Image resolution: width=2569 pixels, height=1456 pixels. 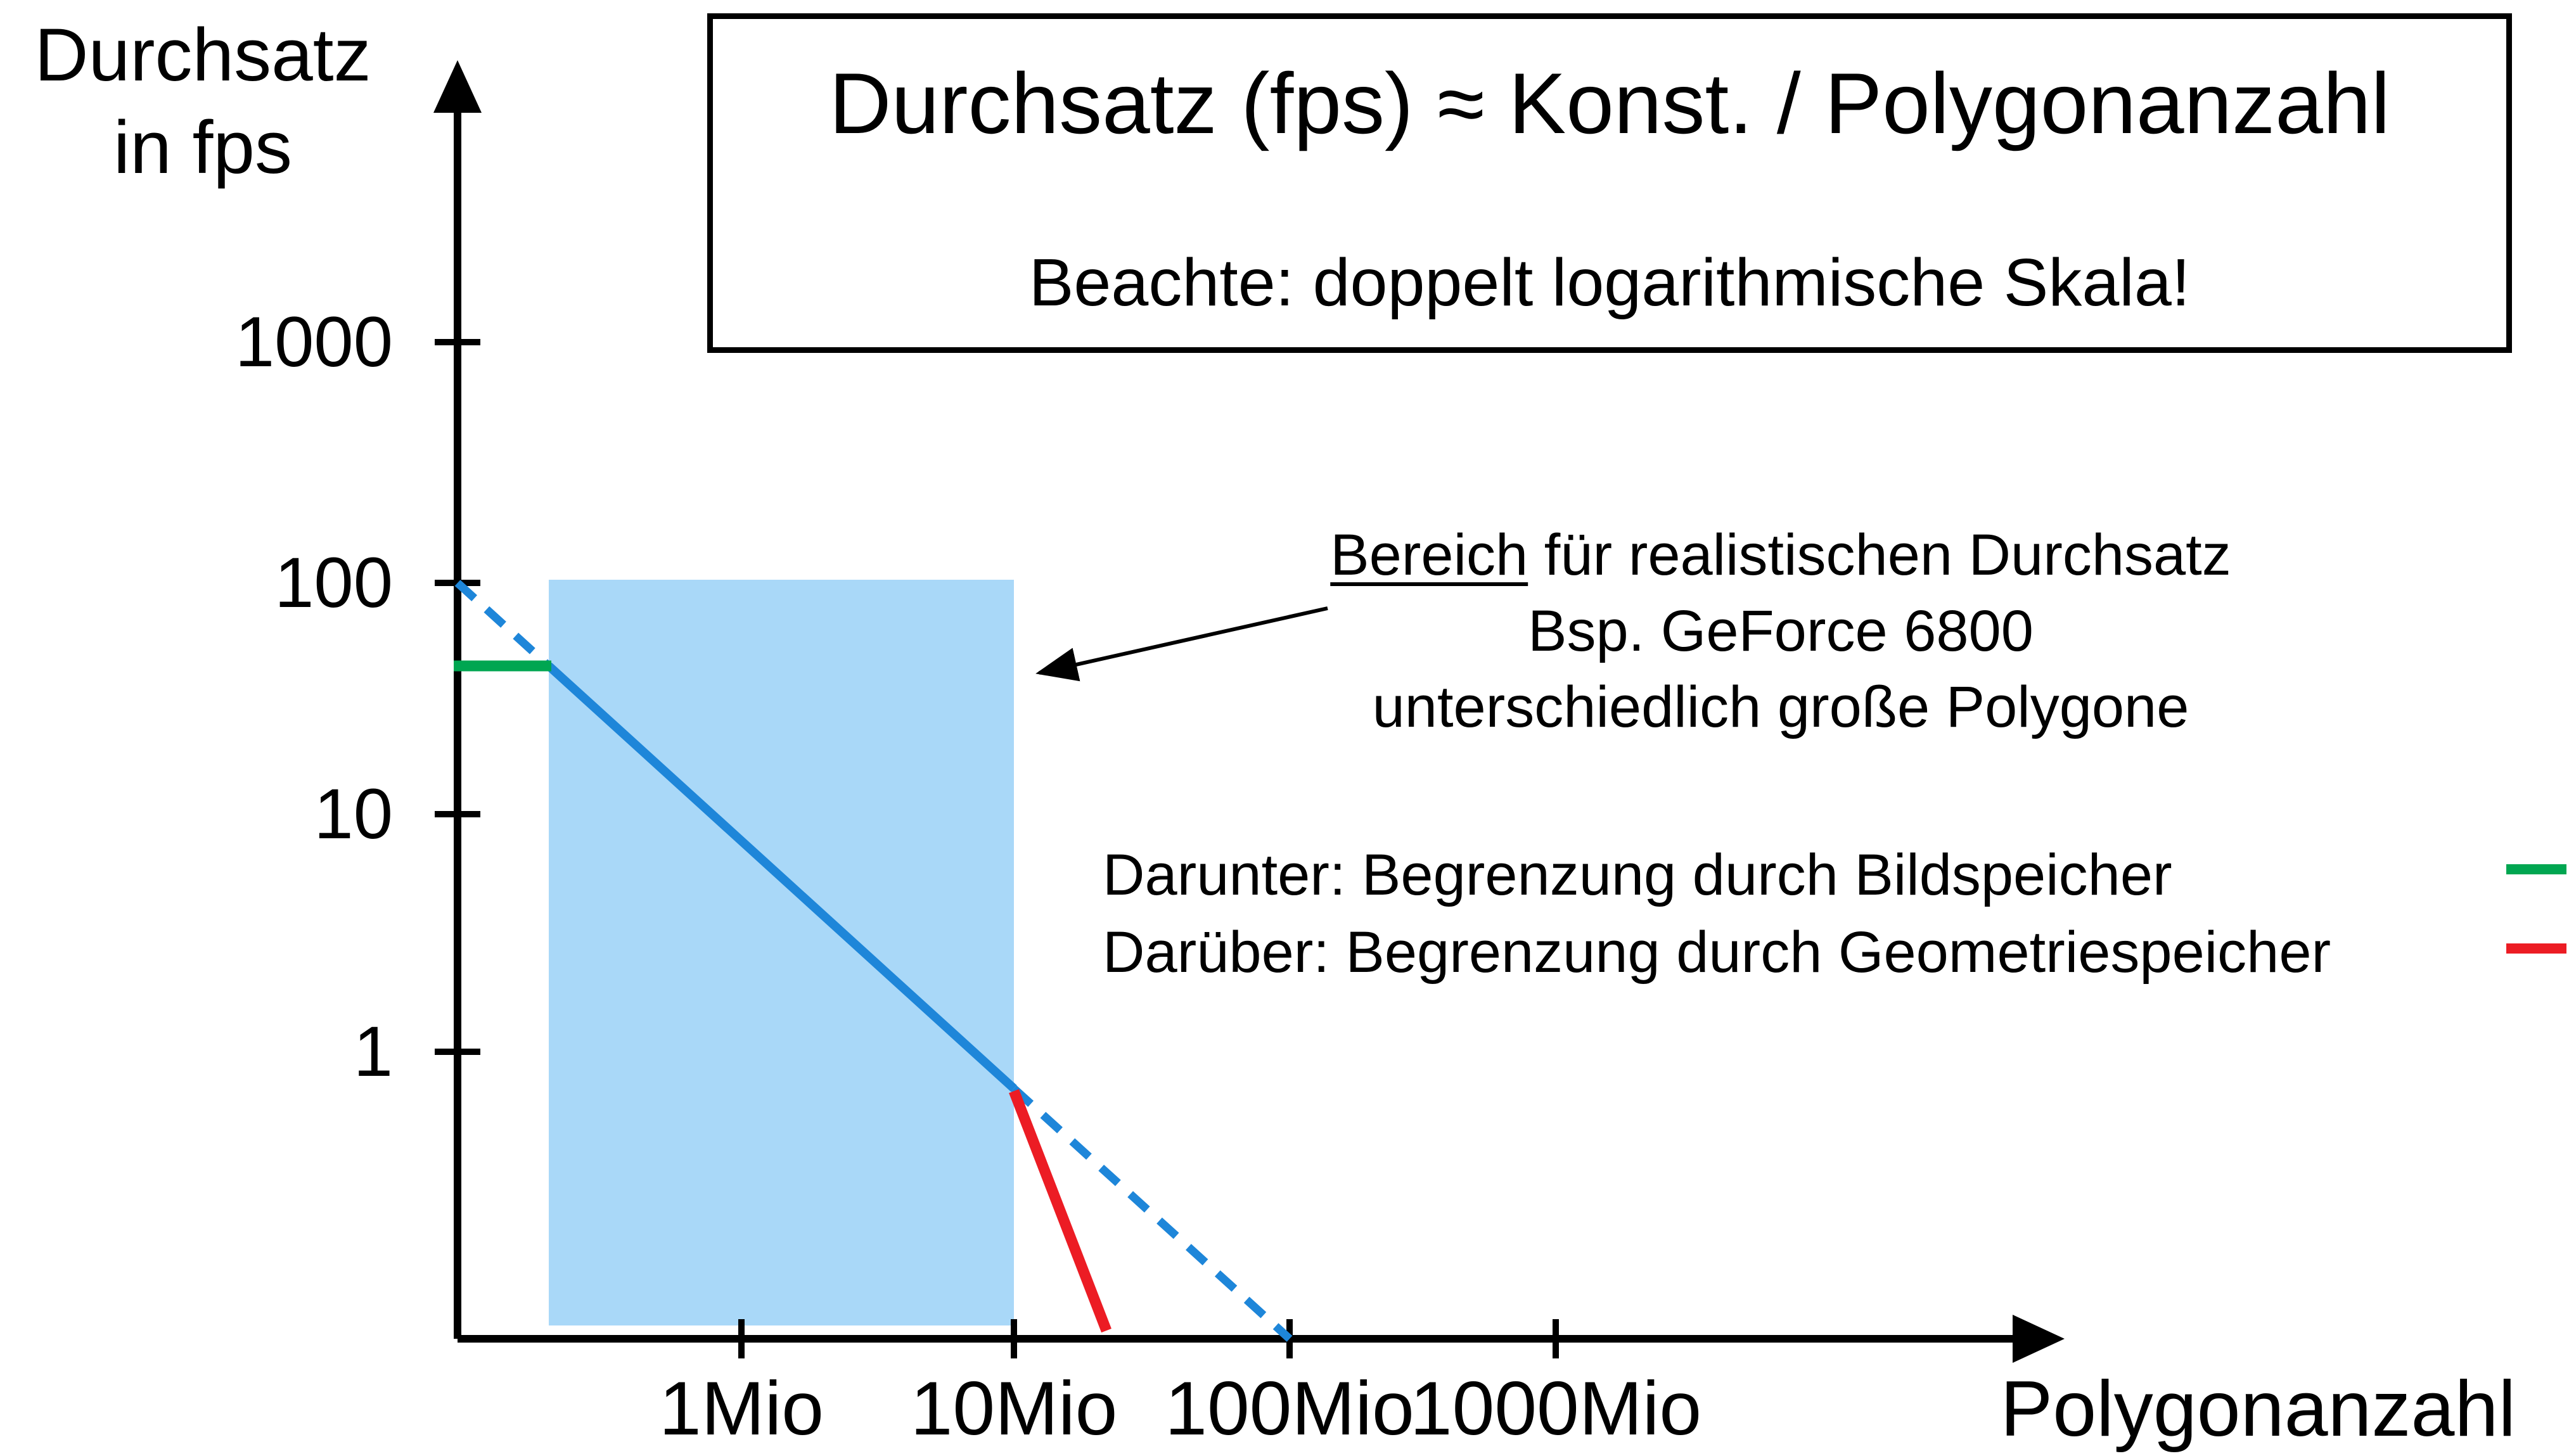 I want to click on y-axis-arrowhead-icon, so click(x=457, y=86).